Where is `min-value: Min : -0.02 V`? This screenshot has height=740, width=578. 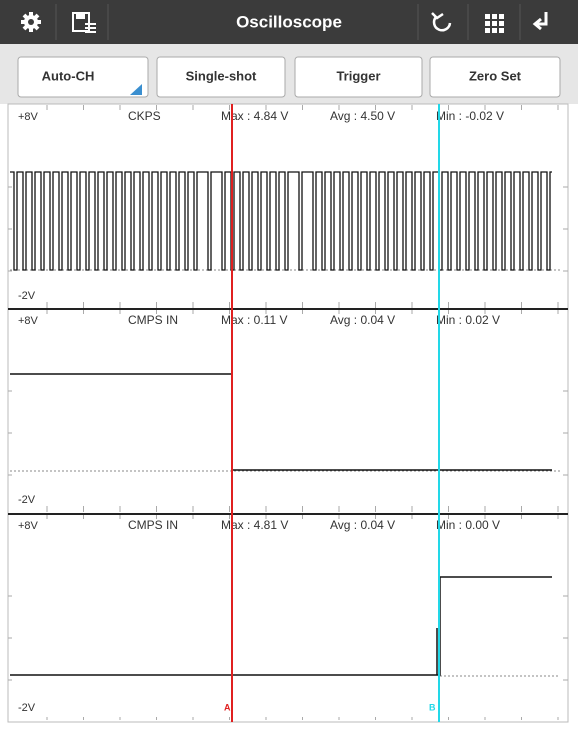
min-value: Min : -0.02 V is located at coordinates (470, 116).